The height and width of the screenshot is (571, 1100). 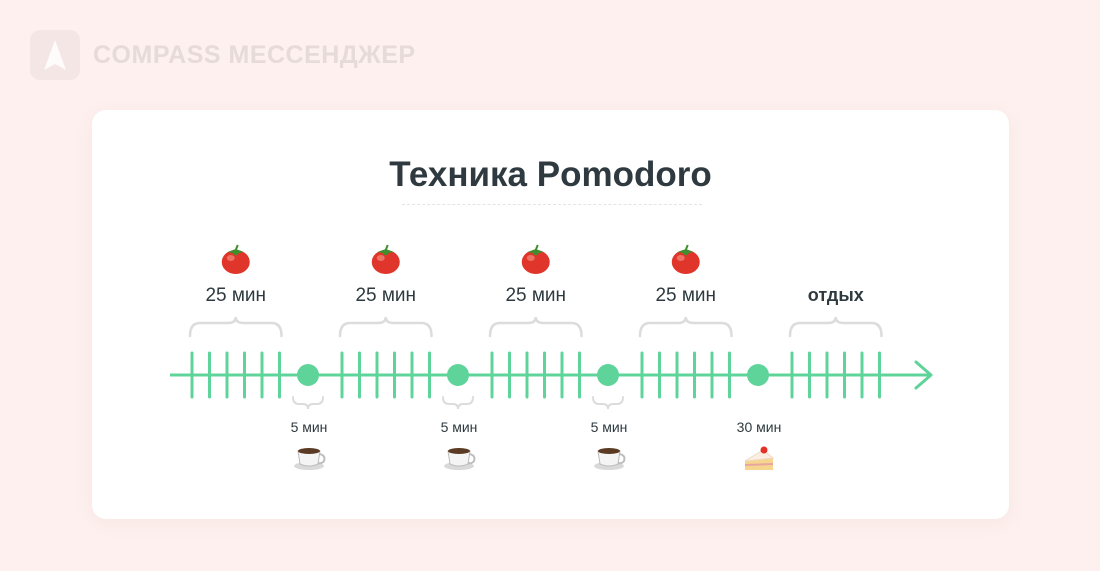 I want to click on title-divider, so click(x=552, y=205).